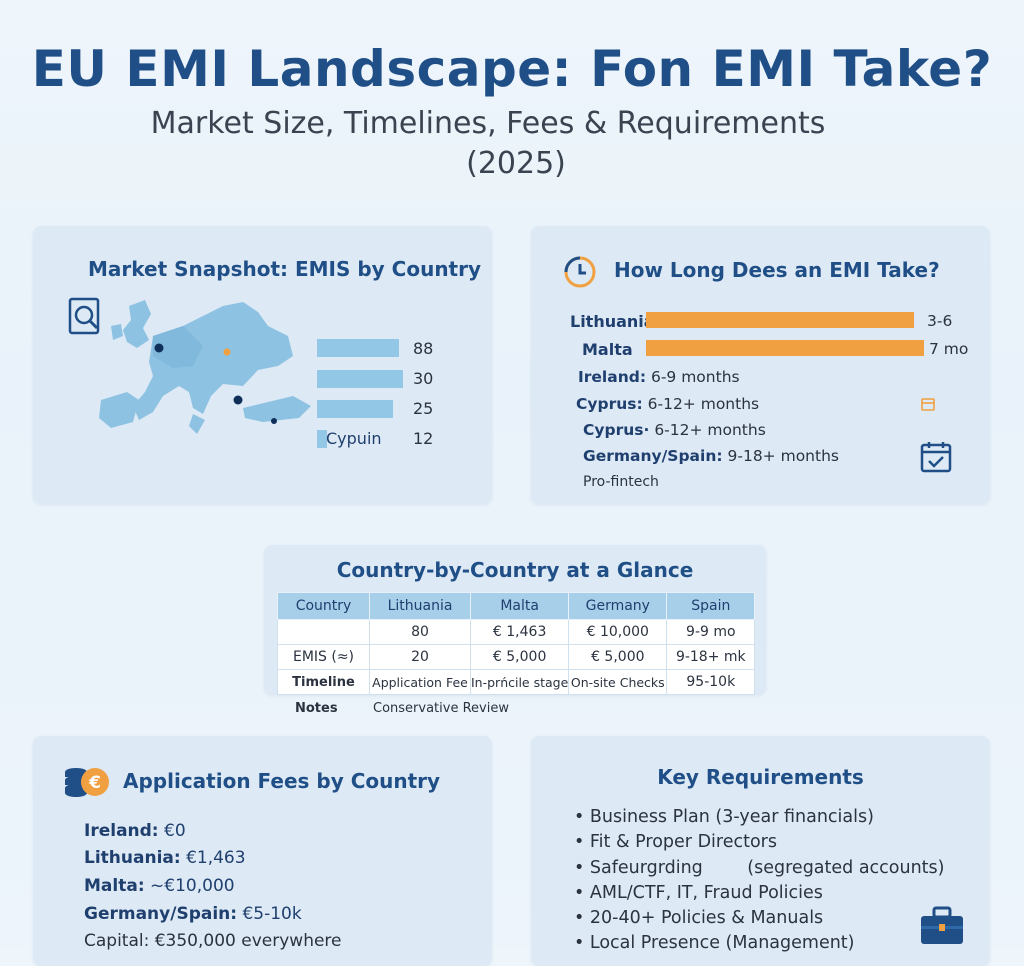 This screenshot has width=1024, height=966. What do you see at coordinates (711, 606) in the screenshot?
I see `table-header: Spain` at bounding box center [711, 606].